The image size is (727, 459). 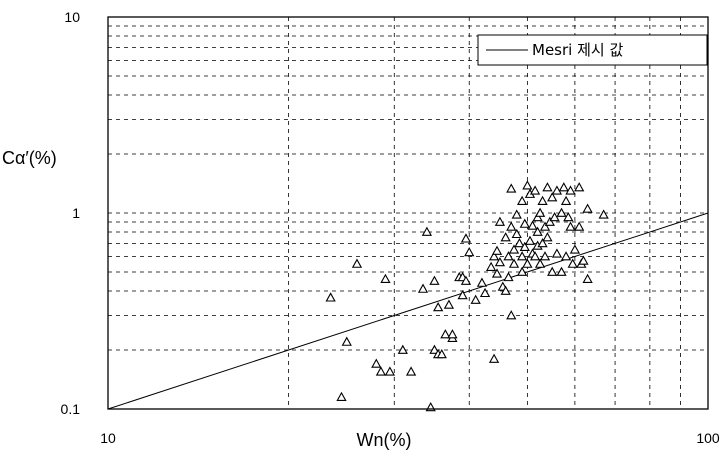 I want to click on y-tick-label: 0.1, so click(x=71, y=409).